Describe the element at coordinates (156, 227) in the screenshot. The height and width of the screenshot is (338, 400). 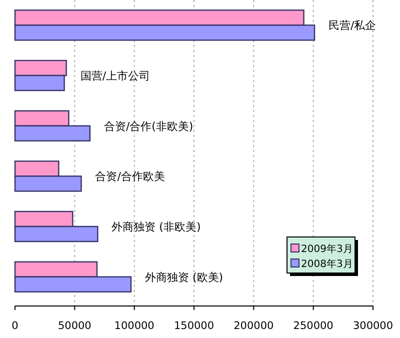
I see `y-tick-label: 外商独资 (非欧美)` at that location.